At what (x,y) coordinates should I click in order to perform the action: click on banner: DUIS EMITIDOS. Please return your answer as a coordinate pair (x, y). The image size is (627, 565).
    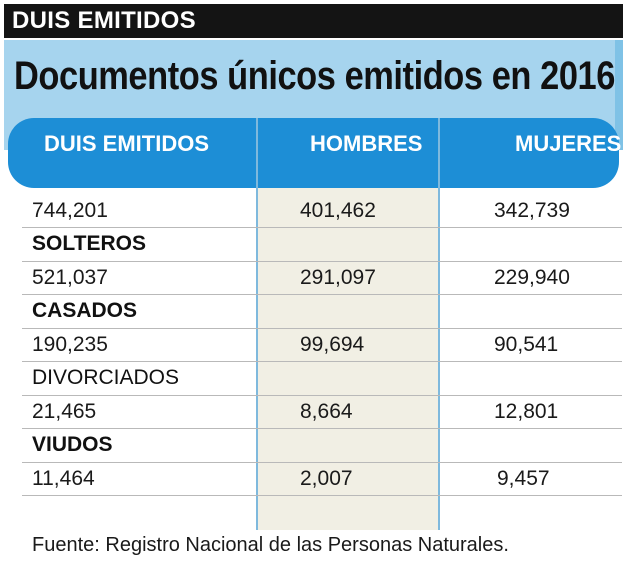
    Looking at the image, I should click on (313, 21).